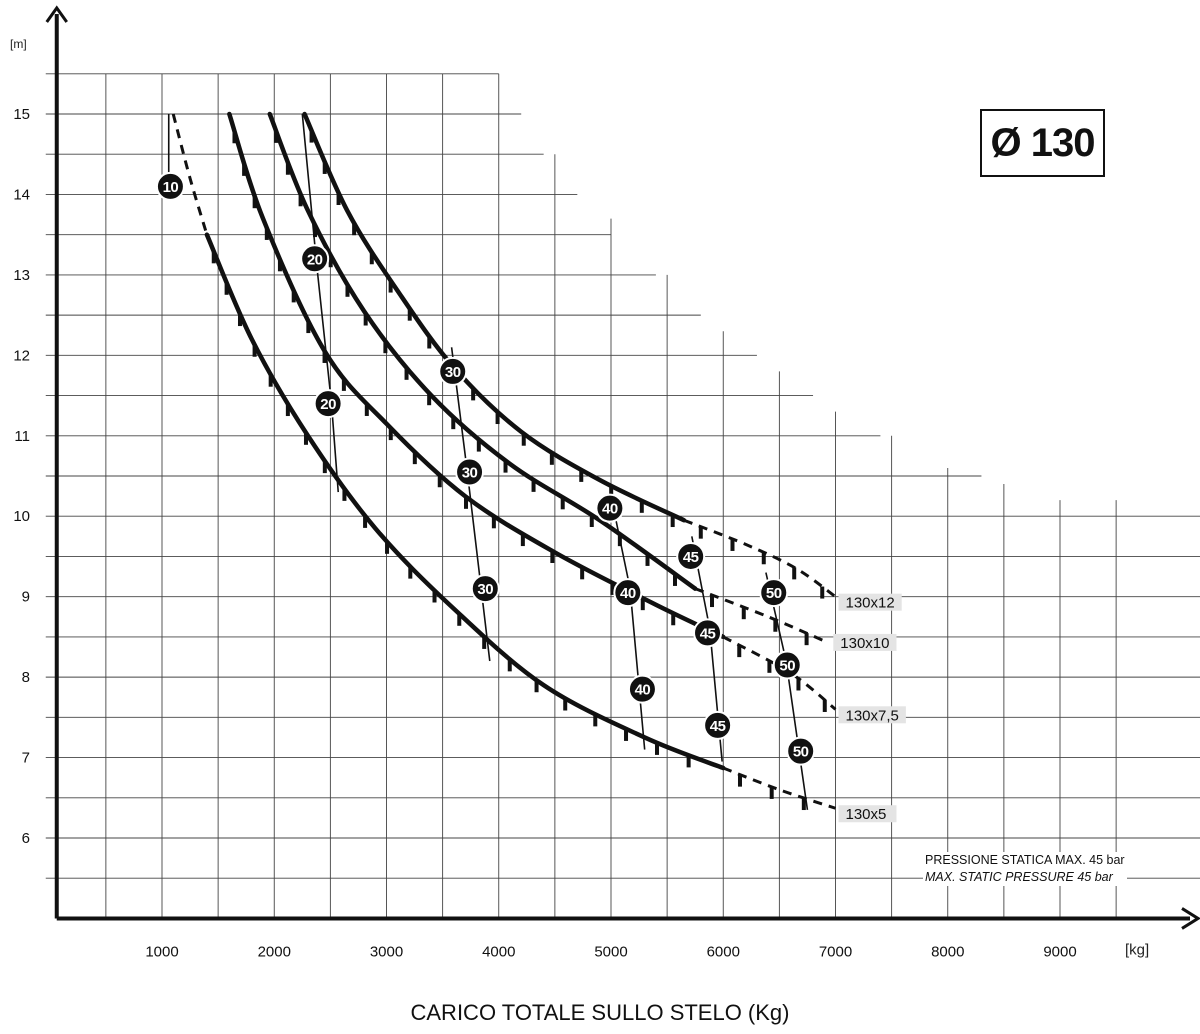 The width and height of the screenshot is (1200, 1034). I want to click on x-tick-label: 1000, so click(161, 951).